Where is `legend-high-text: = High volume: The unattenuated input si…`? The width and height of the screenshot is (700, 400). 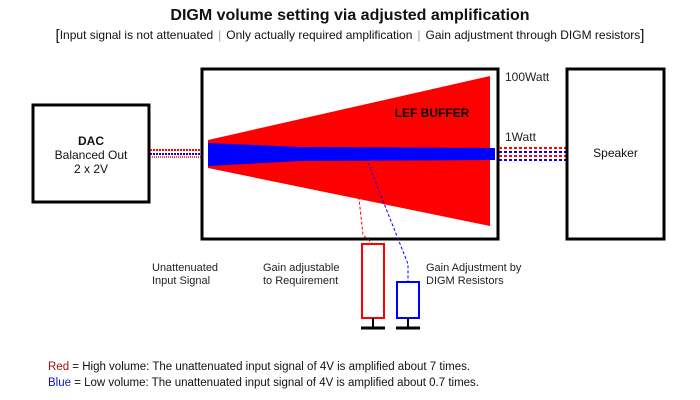 legend-high-text: = High volume: The unattenuated input si… is located at coordinates (270, 367).